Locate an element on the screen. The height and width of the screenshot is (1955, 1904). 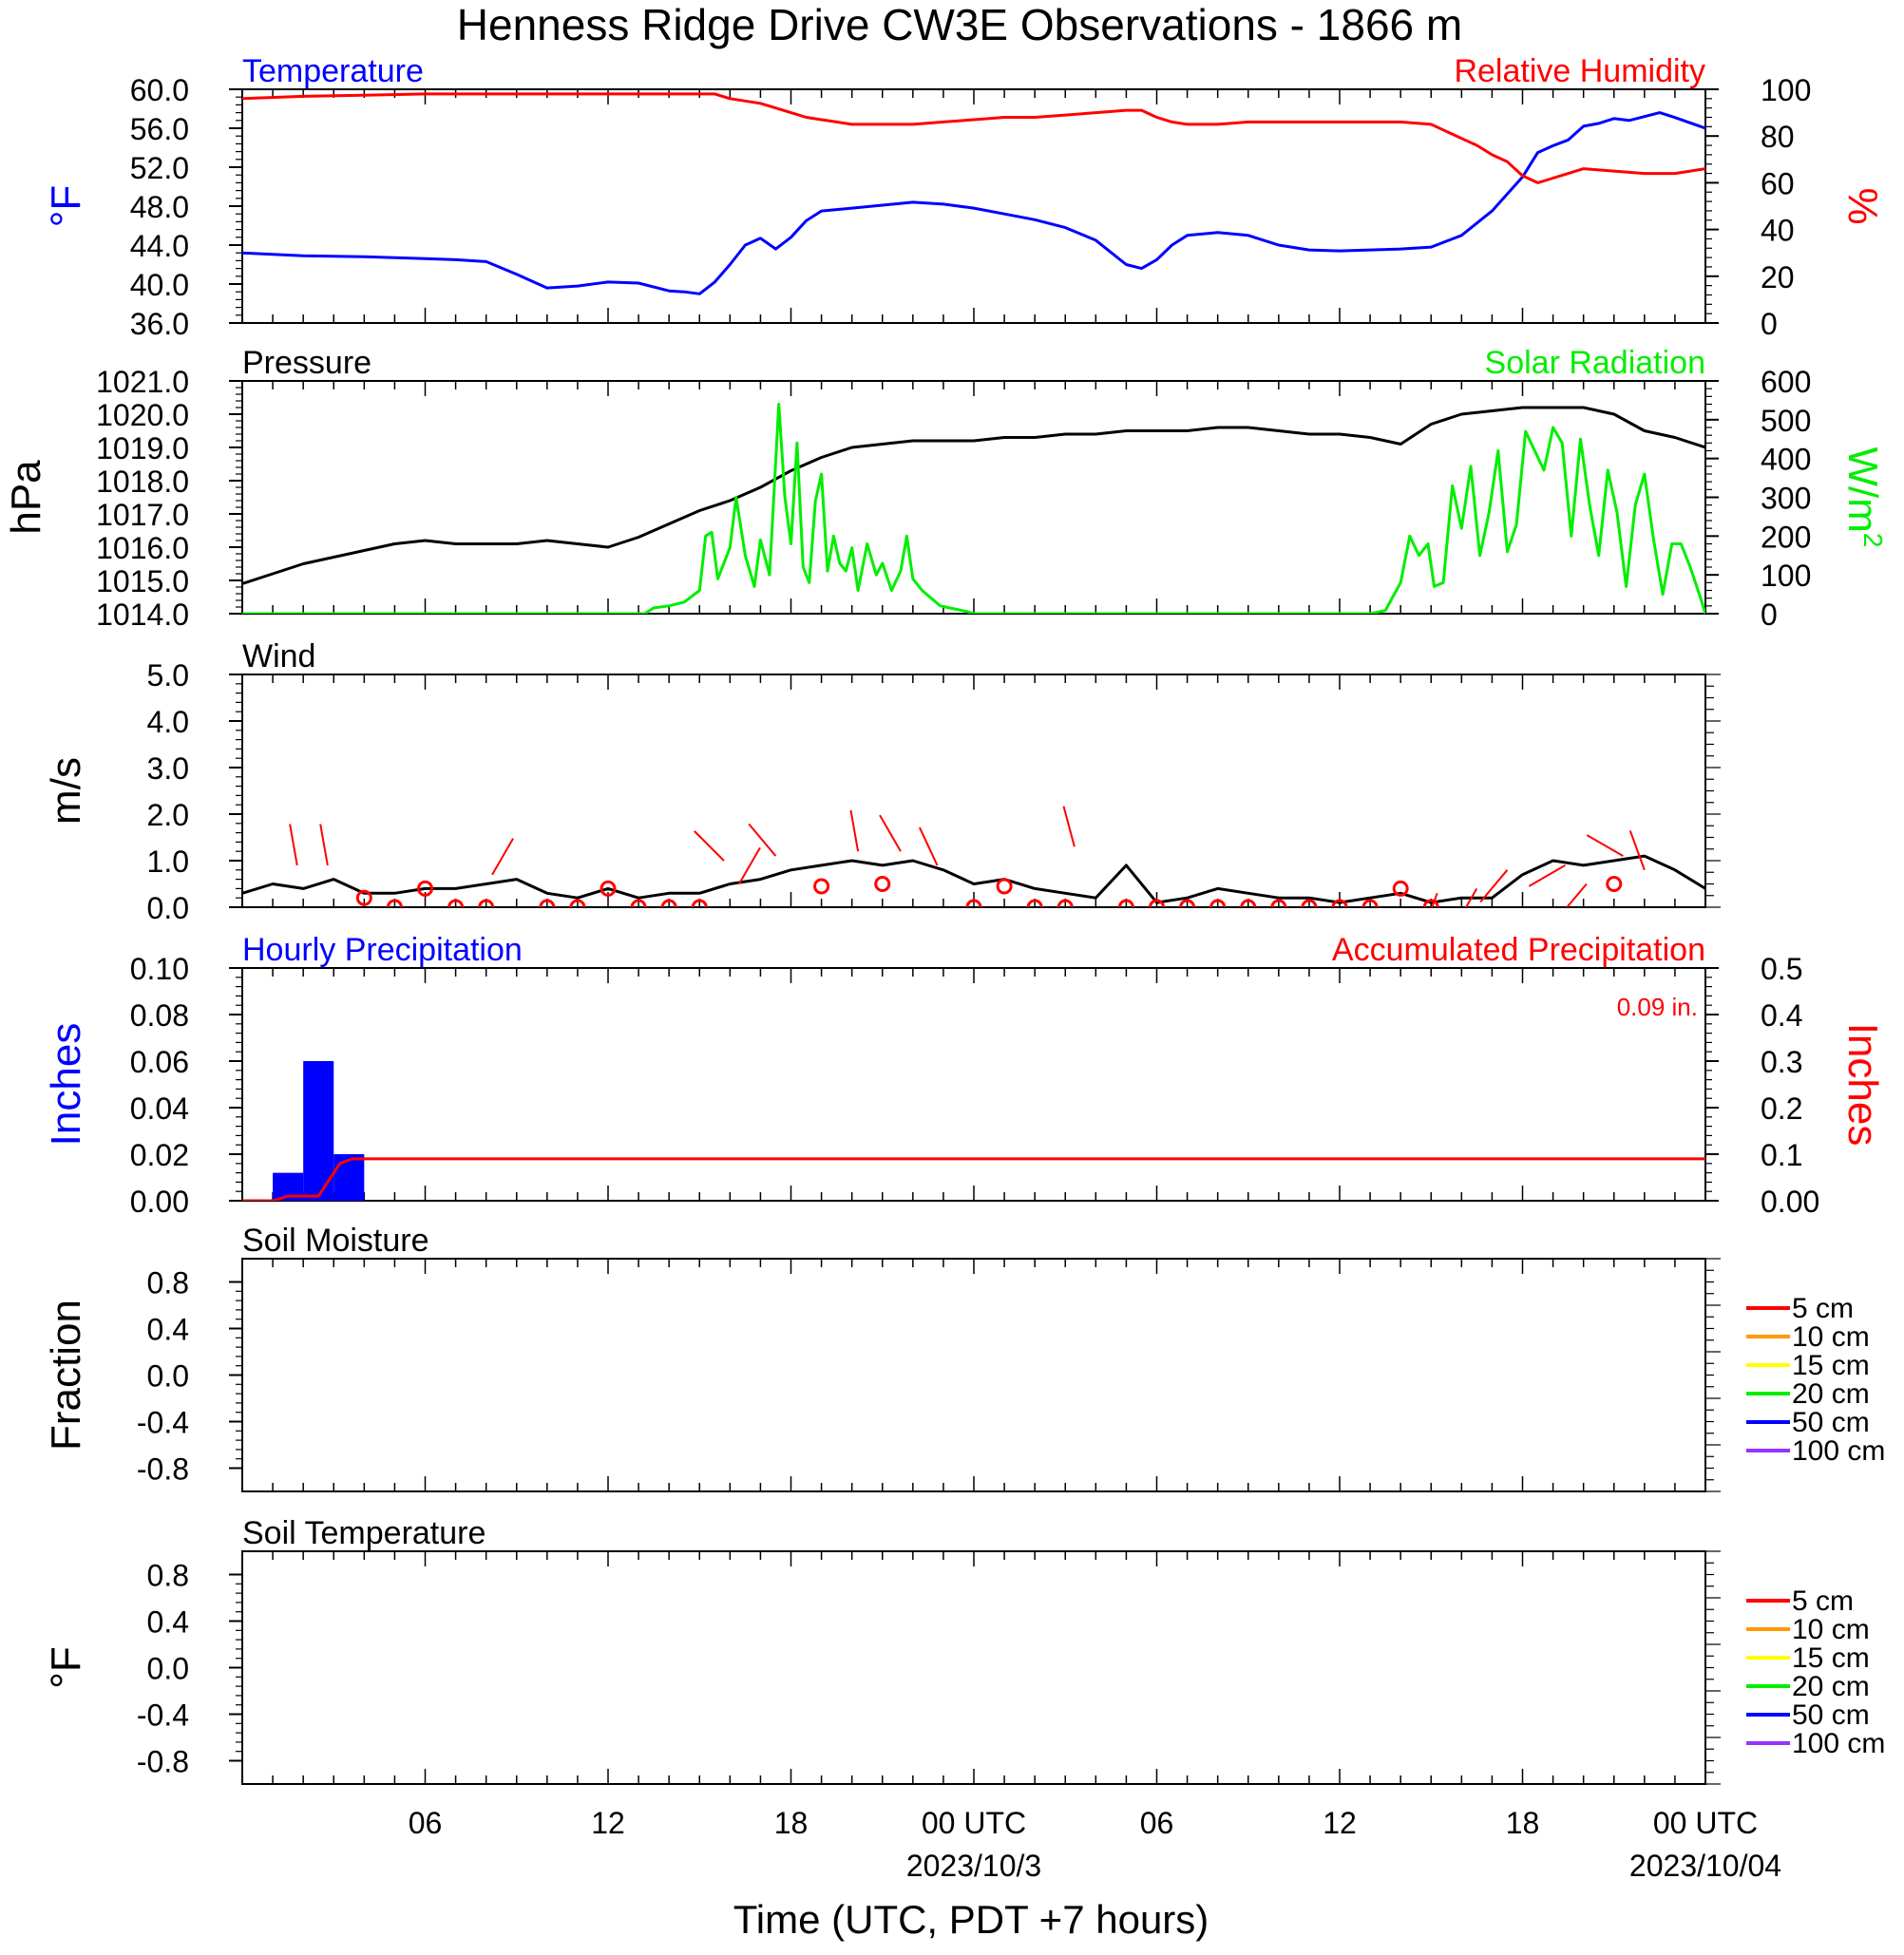
y-tick-label: 3.0 is located at coordinates (168, 768).